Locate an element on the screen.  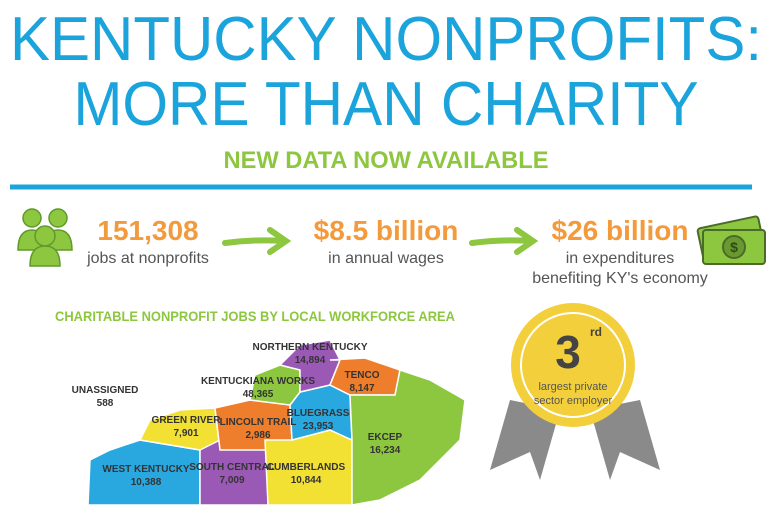
stat-label: benefiting KY's economy is located at coordinates (620, 278).